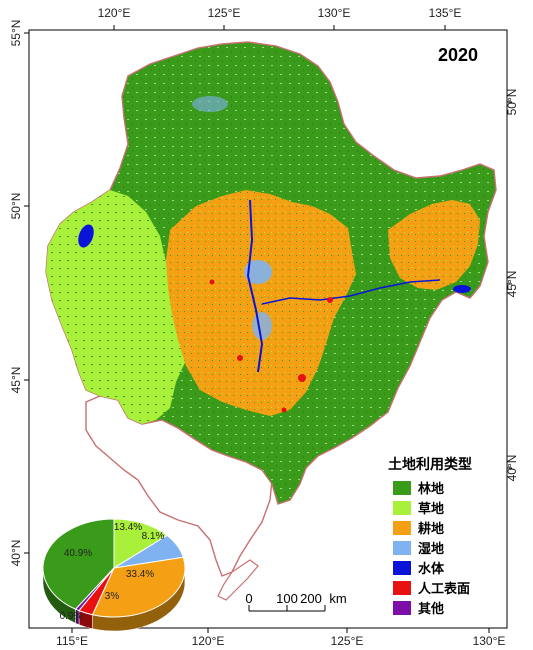 This screenshot has height=650, width=533. I want to click on year-label: 2020, so click(458, 55).